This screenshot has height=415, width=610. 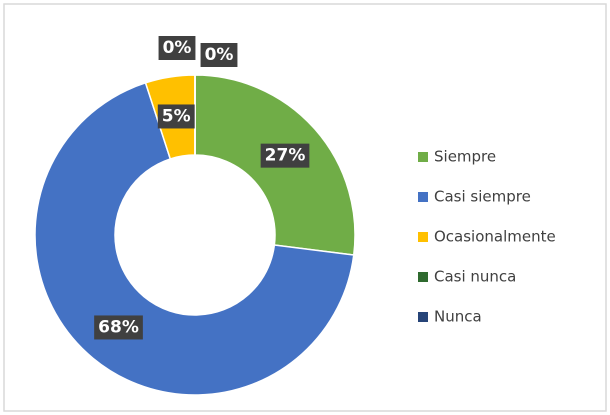 I want to click on legend-label: Casi siempre, so click(x=482, y=197).